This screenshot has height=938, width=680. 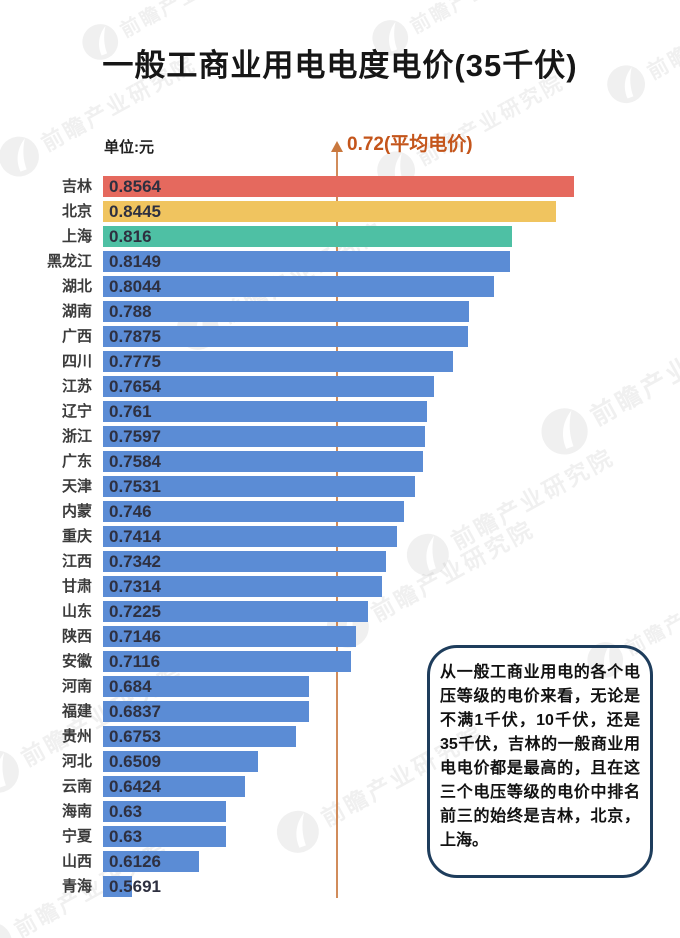 What do you see at coordinates (174, 786) in the screenshot?
I see `value-bar: 0.6424` at bounding box center [174, 786].